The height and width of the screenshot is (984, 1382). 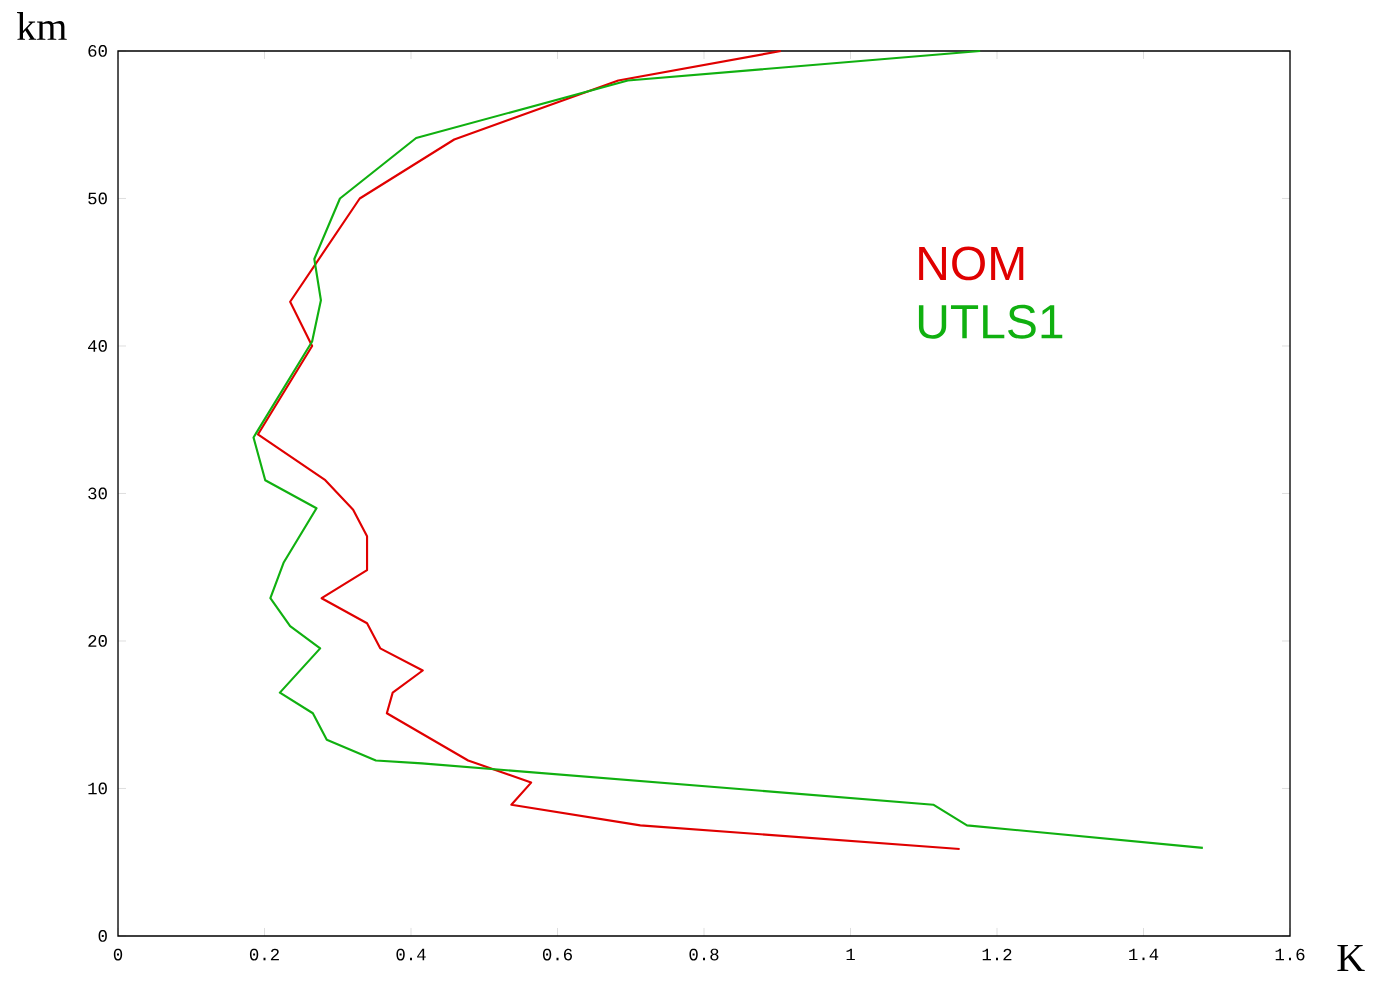 I want to click on y-tick-label: 50, so click(x=97, y=198).